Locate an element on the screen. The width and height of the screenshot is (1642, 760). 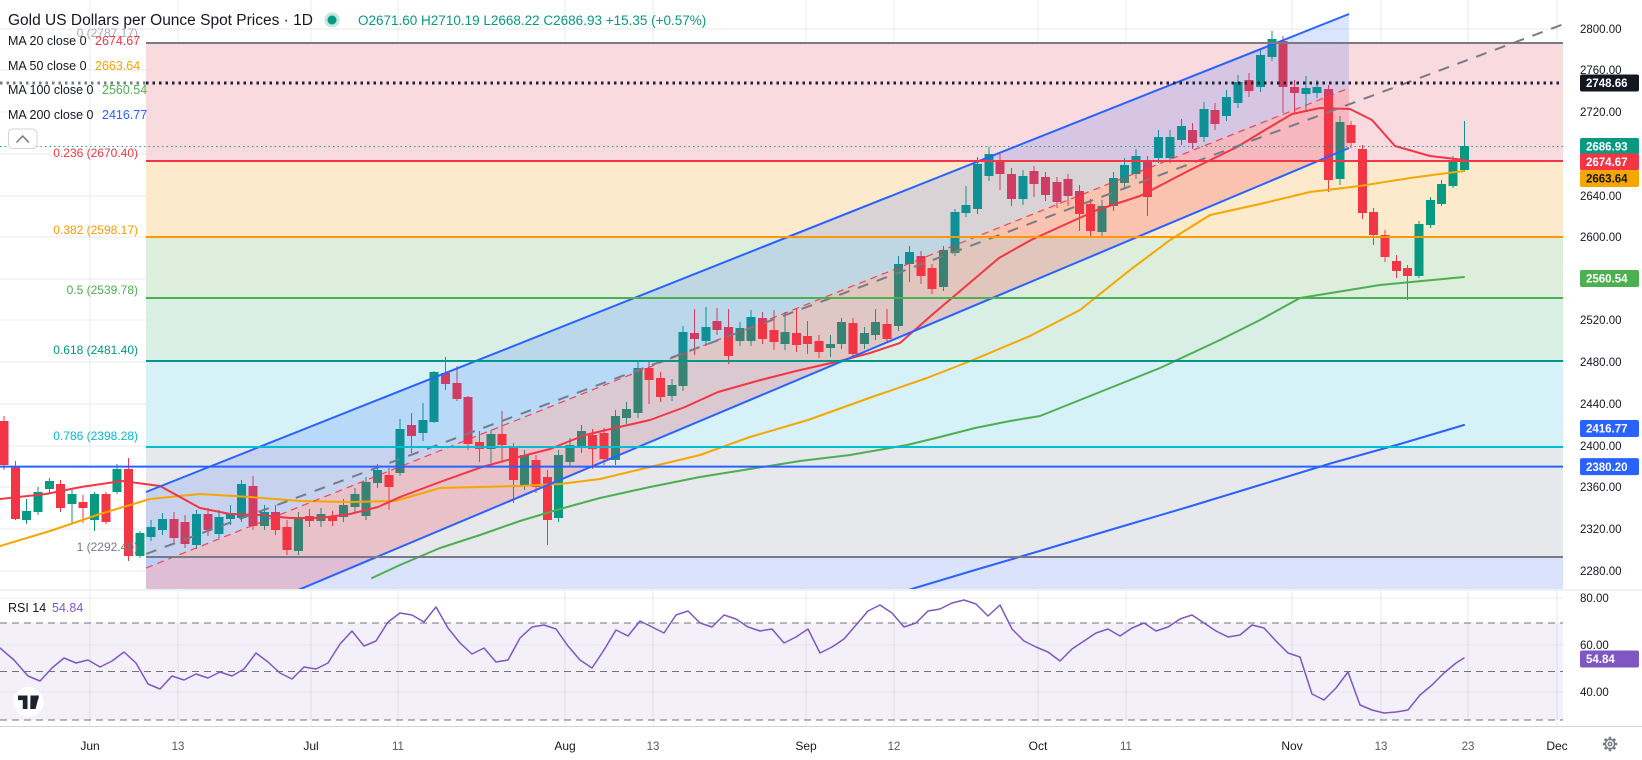
svg-text: 2800.00 is located at coordinates (1601, 30).